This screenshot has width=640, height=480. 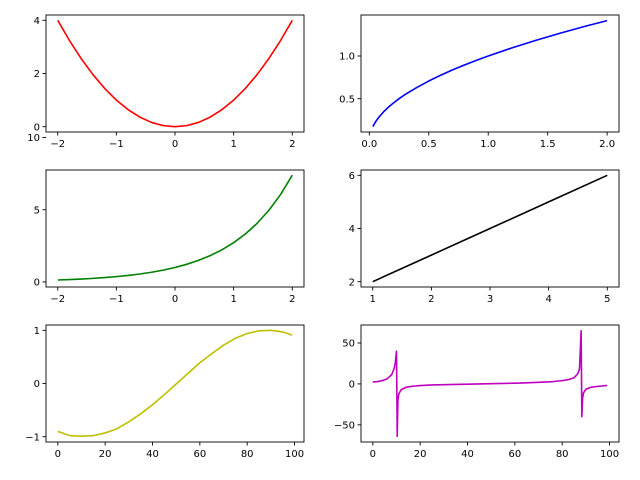 I want to click on subplot-4: 1 2 3 4 5 2 4 6, so click(x=484, y=237).